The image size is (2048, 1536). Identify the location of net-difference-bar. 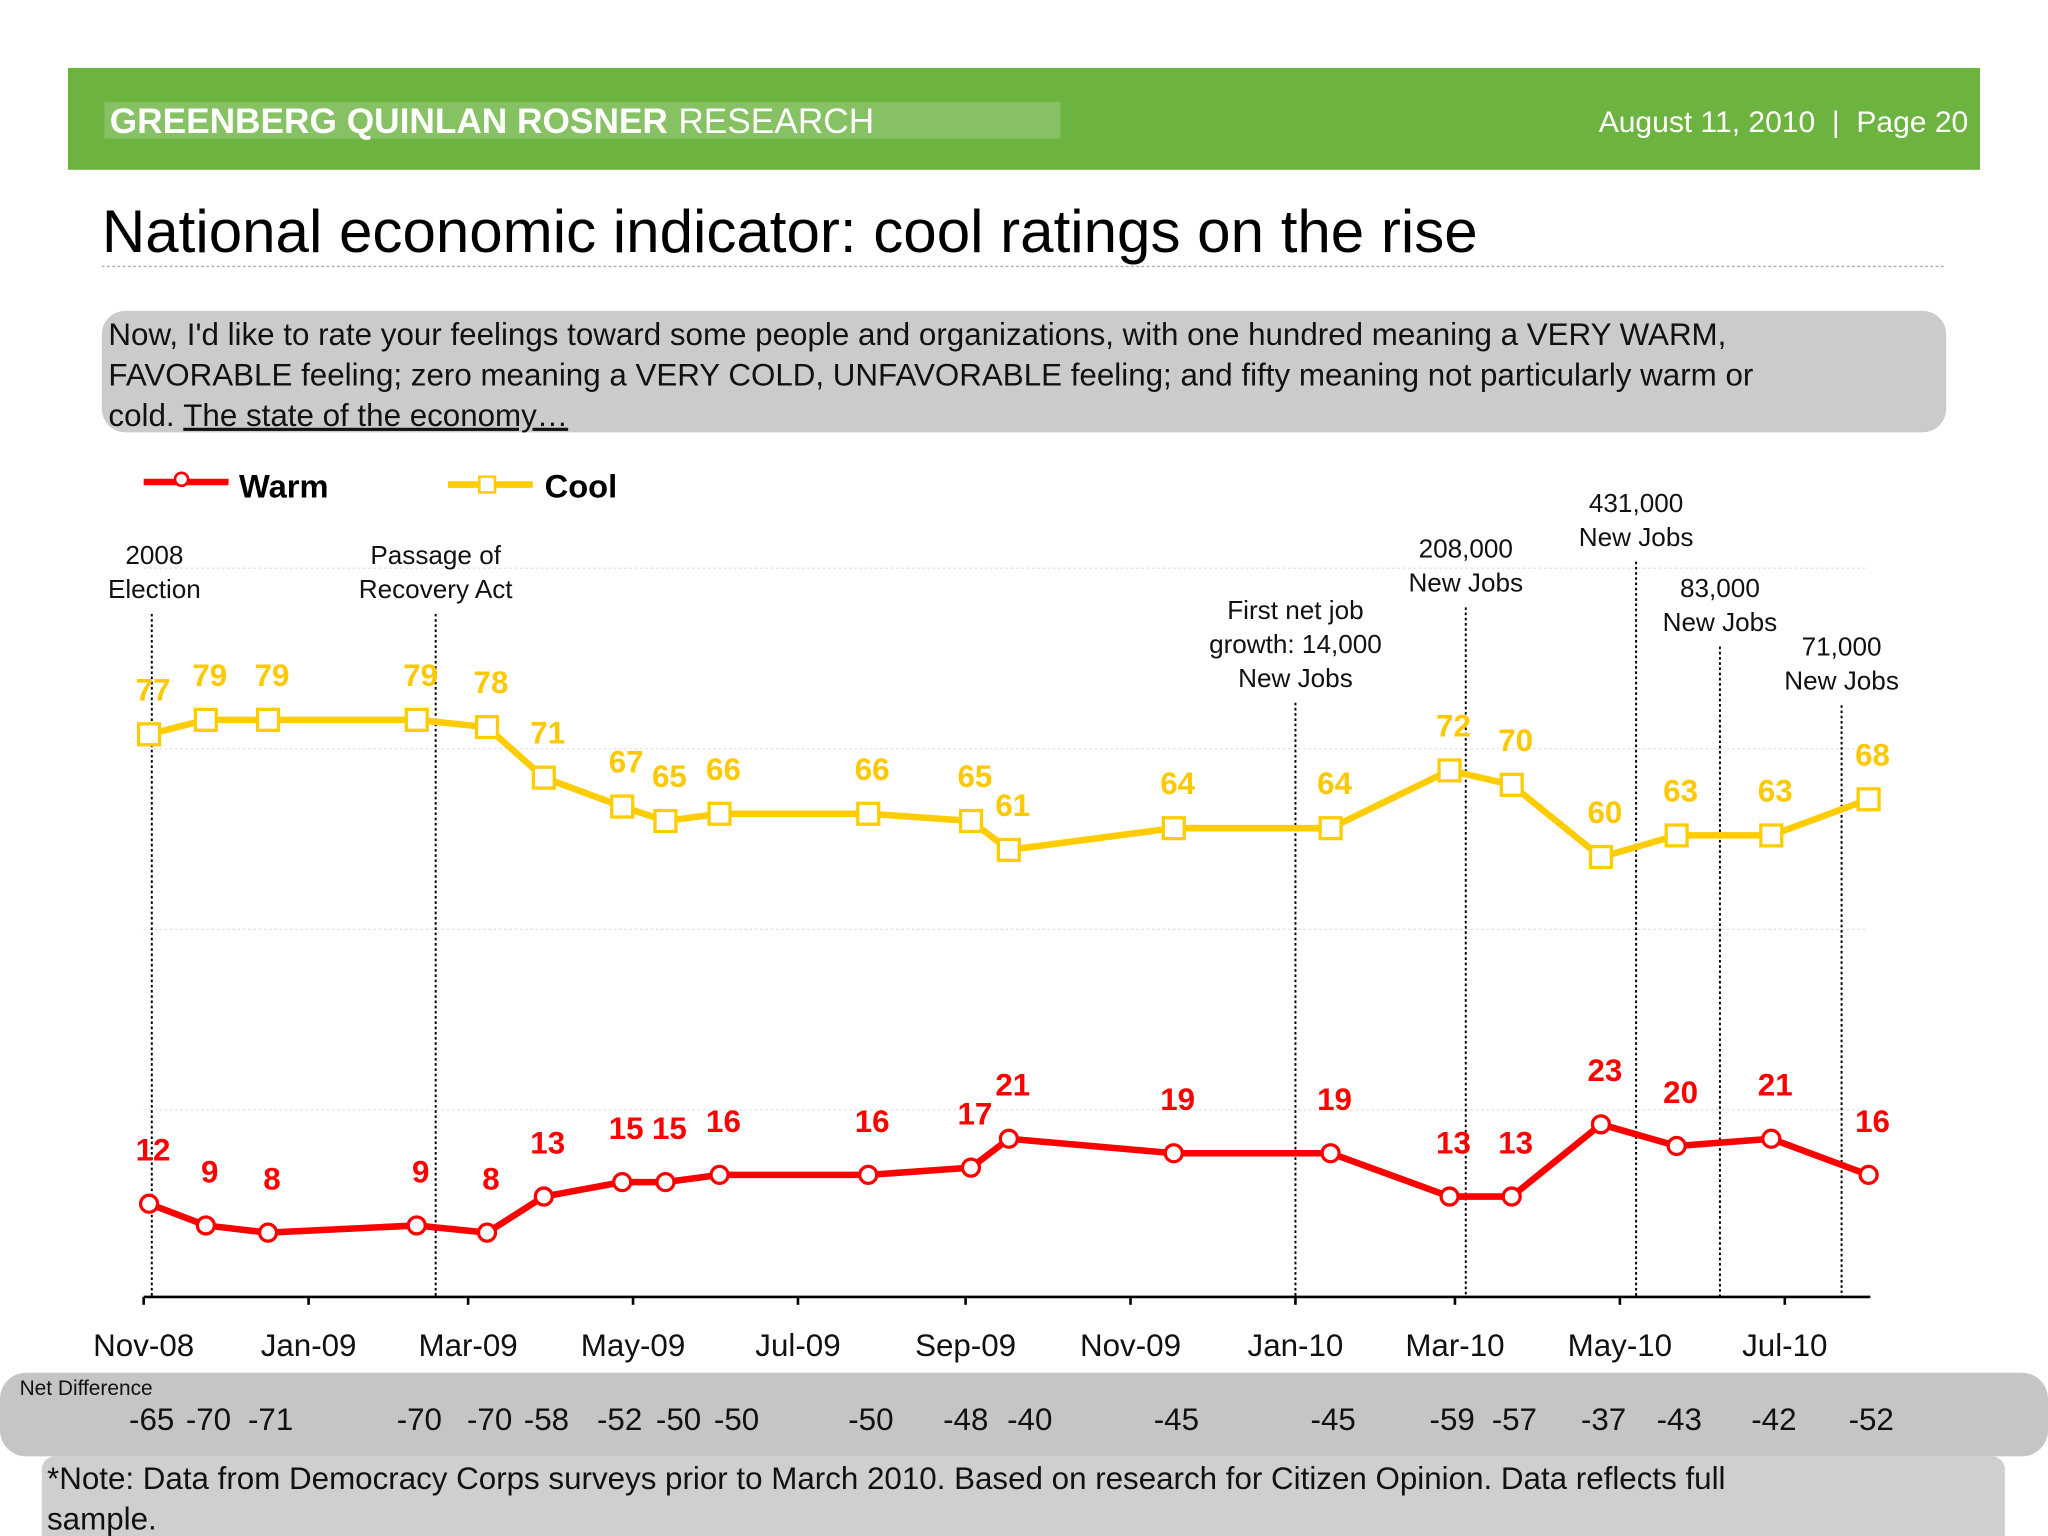
(1024, 1414).